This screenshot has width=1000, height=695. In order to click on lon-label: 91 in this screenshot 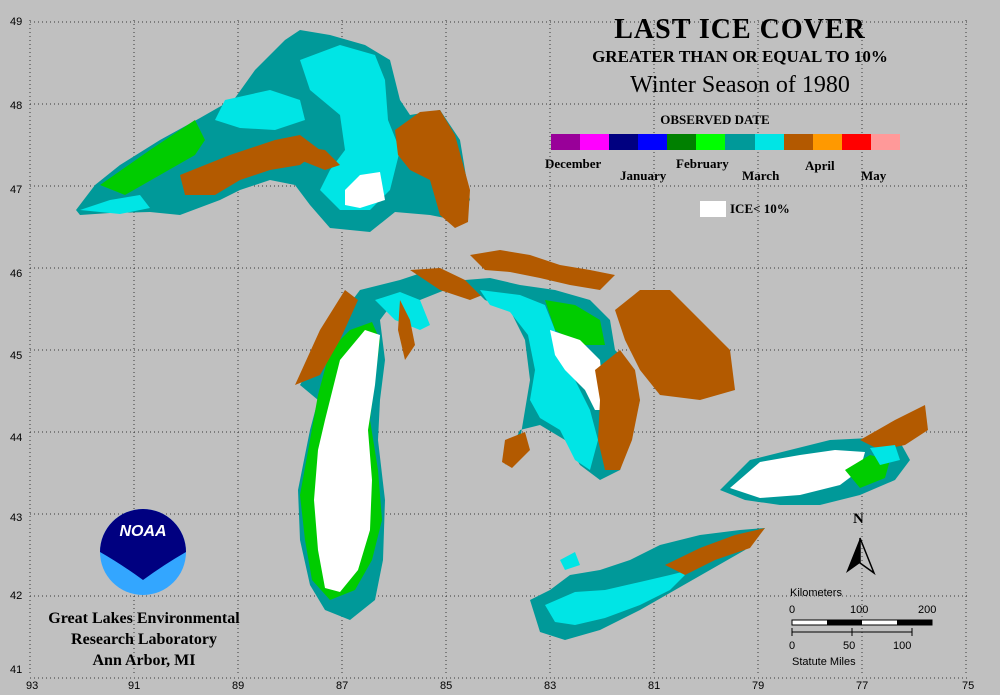, I will do `click(134, 686)`.